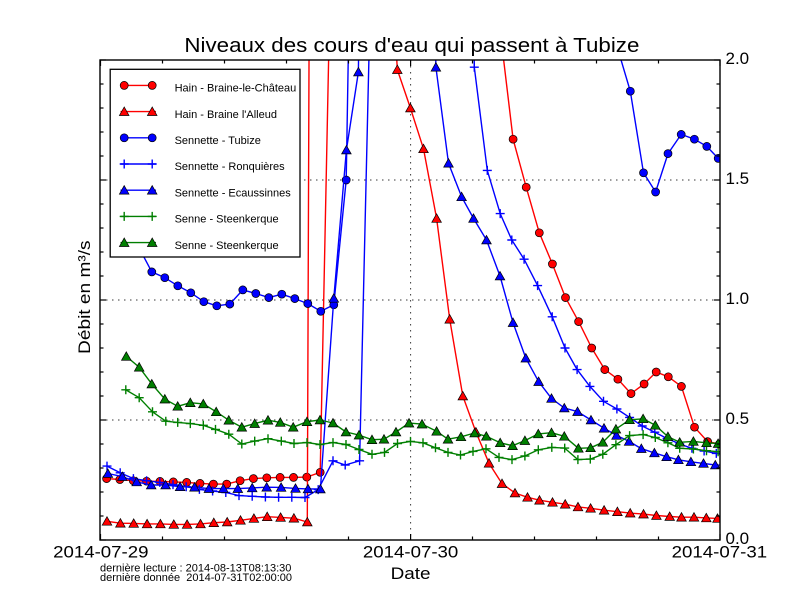  What do you see at coordinates (719, 552) in the screenshot?
I see `svg-text: 2014-07-31` at bounding box center [719, 552].